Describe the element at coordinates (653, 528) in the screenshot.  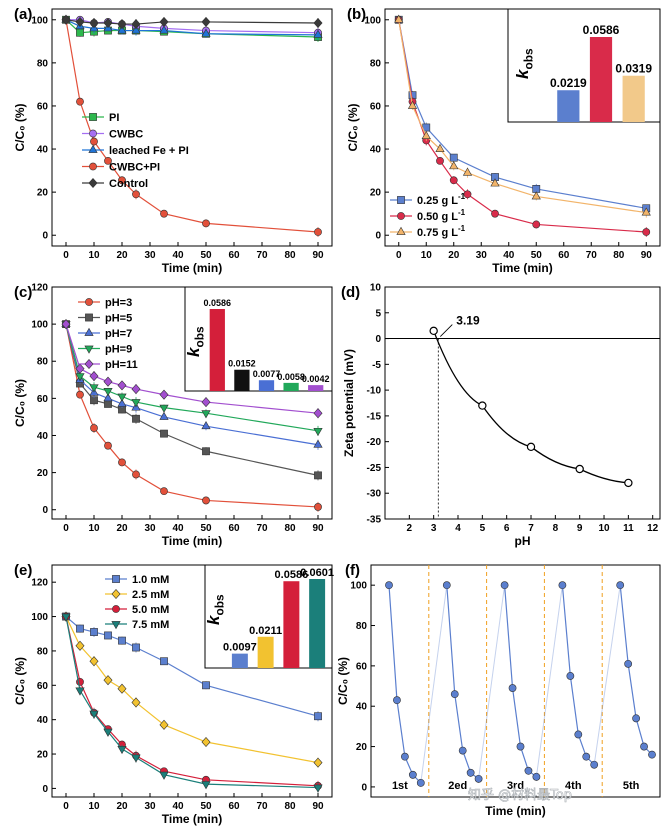
I see `x-tick-label: 12` at that location.